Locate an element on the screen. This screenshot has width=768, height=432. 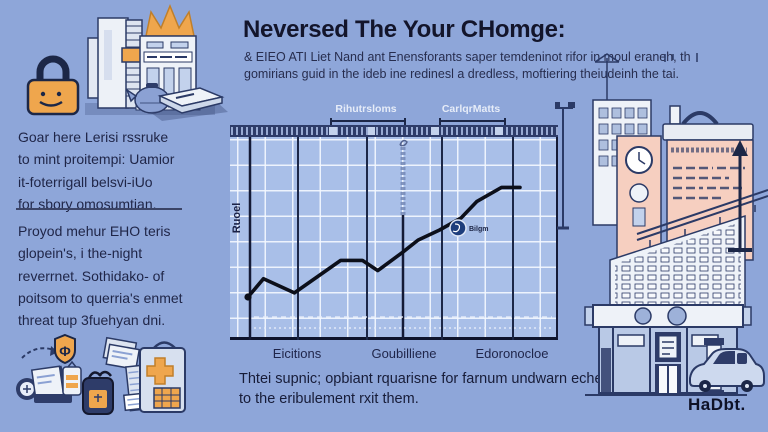
chart-x-label-1: Eicitions is located at coordinates (297, 353).